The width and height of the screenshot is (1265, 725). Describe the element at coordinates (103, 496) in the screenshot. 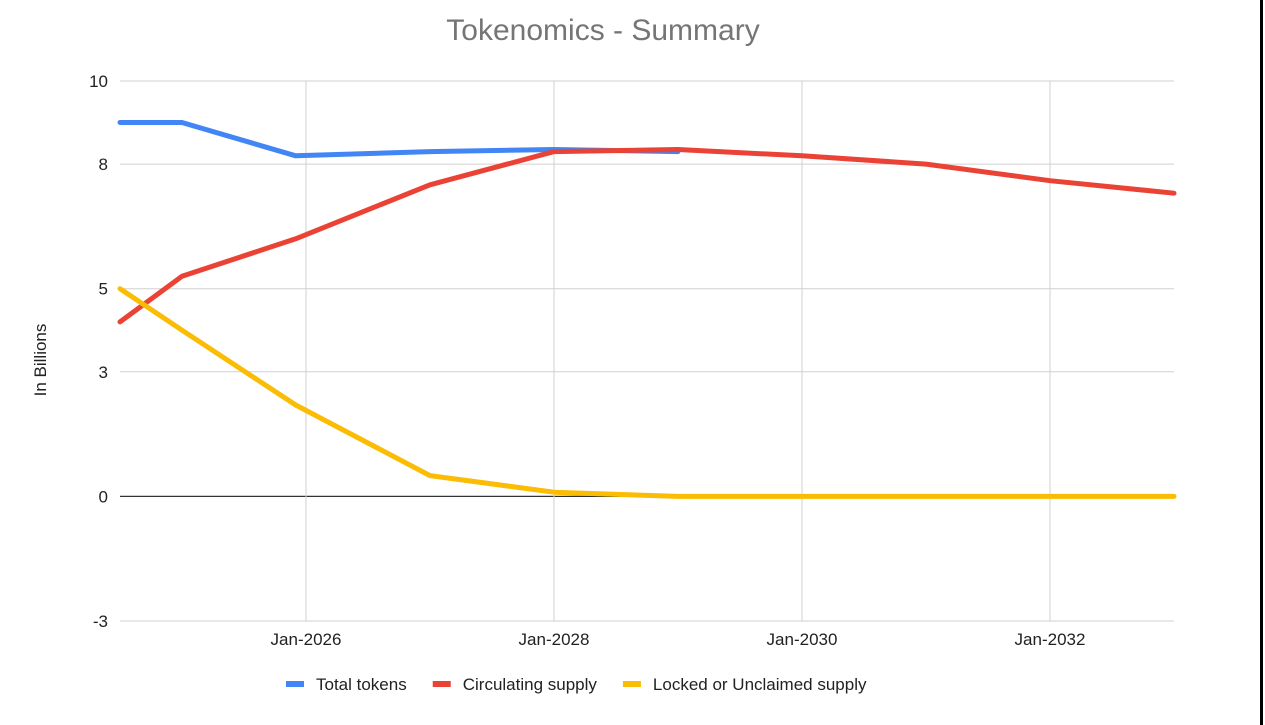

I see `y-tick-label: 0` at that location.